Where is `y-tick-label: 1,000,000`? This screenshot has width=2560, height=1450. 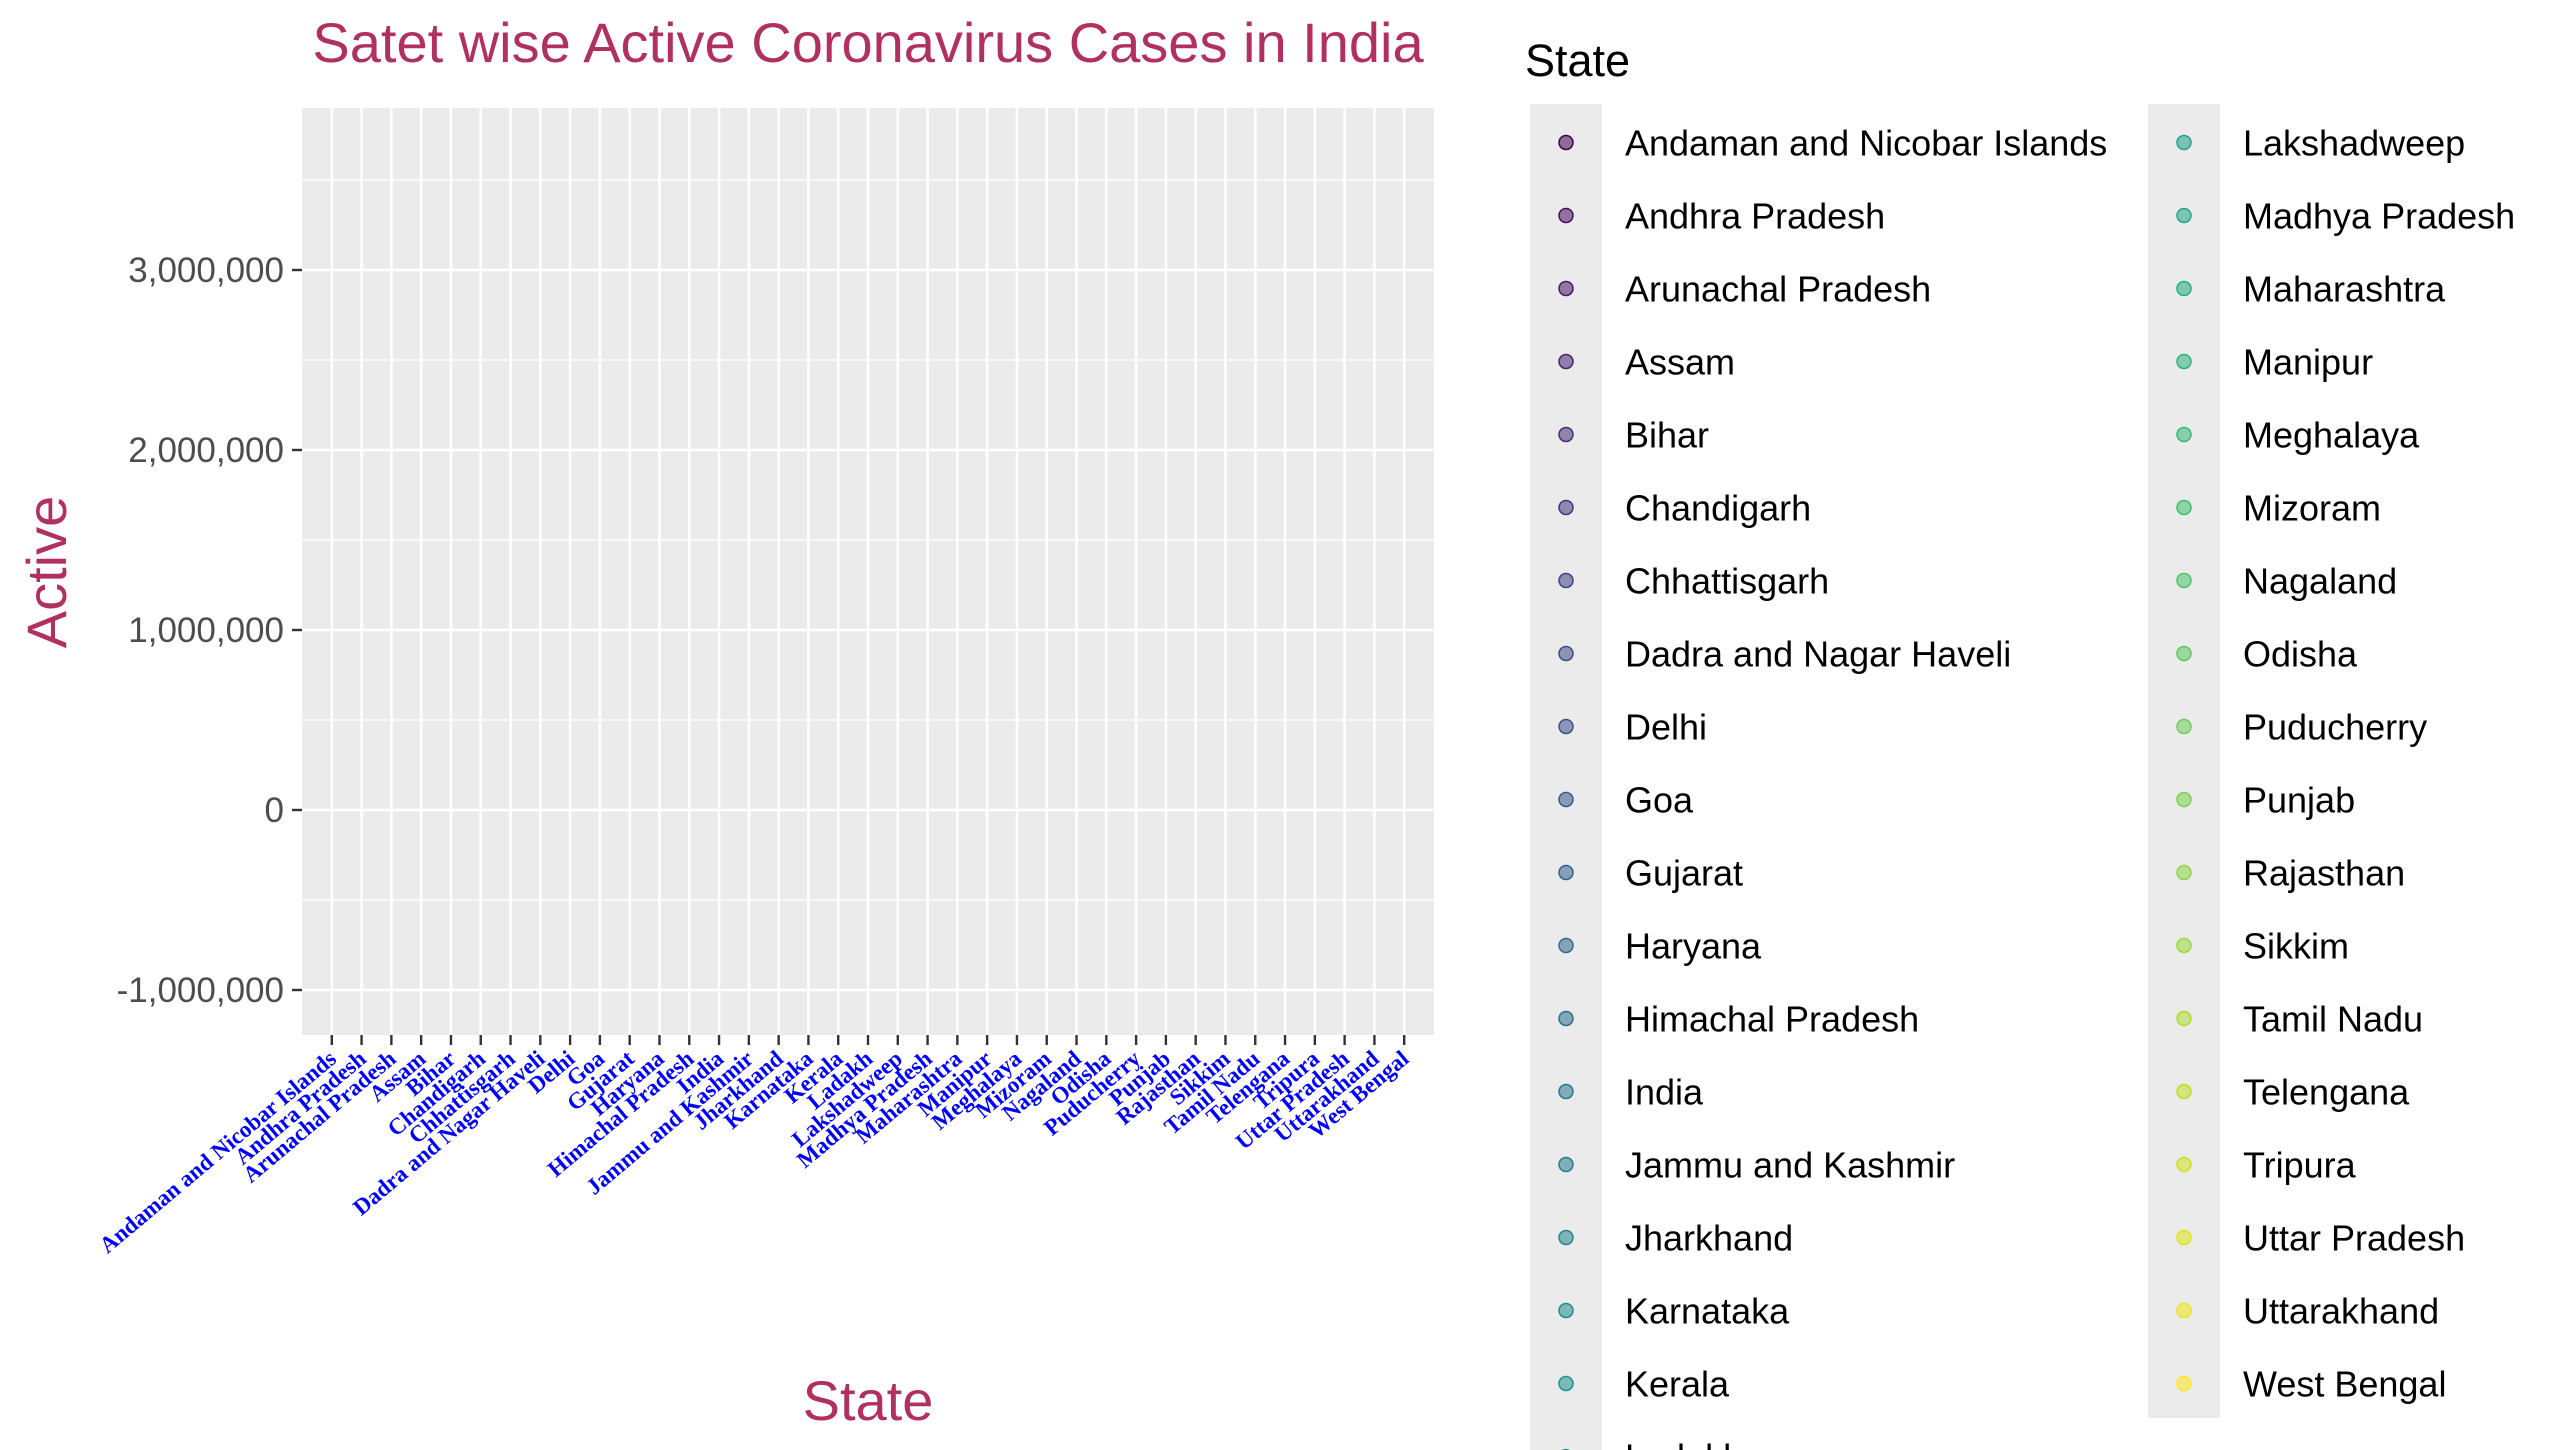
y-tick-label: 1,000,000 is located at coordinates (206, 630).